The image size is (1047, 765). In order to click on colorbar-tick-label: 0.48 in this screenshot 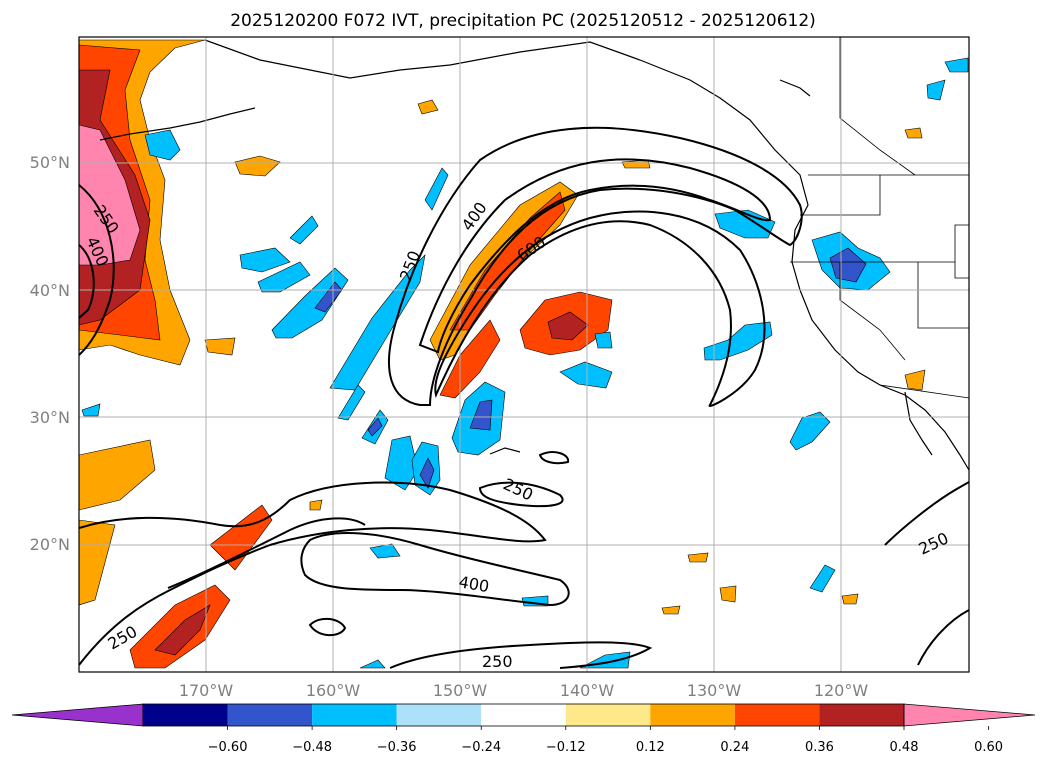, I will do `click(904, 747)`.